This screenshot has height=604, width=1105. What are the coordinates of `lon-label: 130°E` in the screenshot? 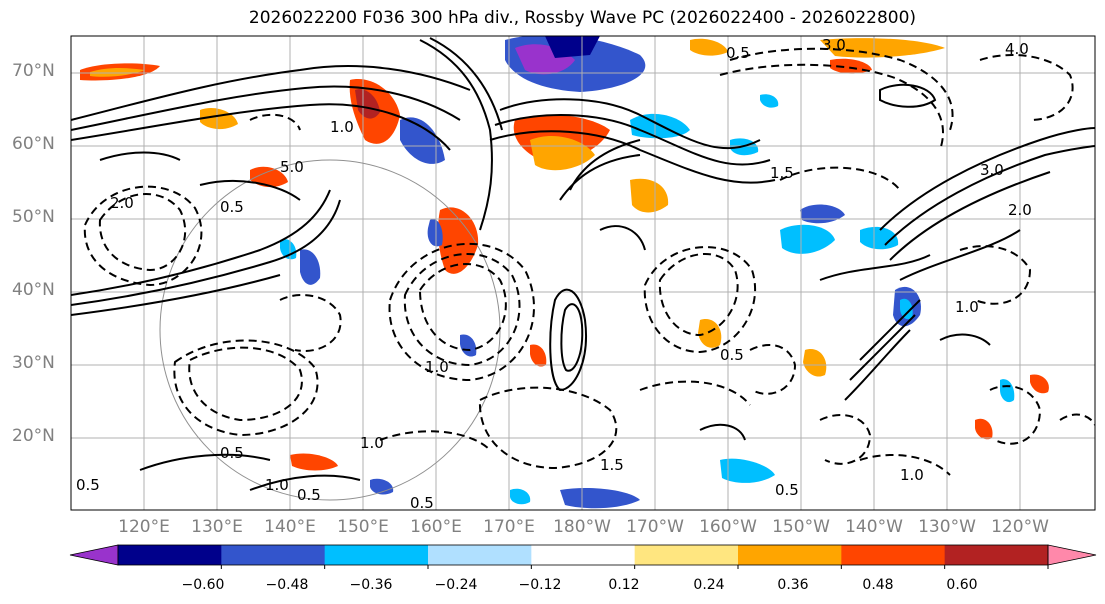 It's located at (217, 527).